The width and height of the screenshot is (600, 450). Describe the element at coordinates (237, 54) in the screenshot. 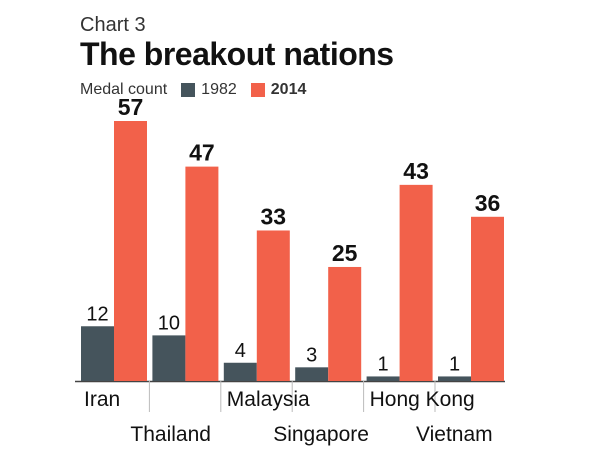

I see `chart-title: The breakout nations` at that location.